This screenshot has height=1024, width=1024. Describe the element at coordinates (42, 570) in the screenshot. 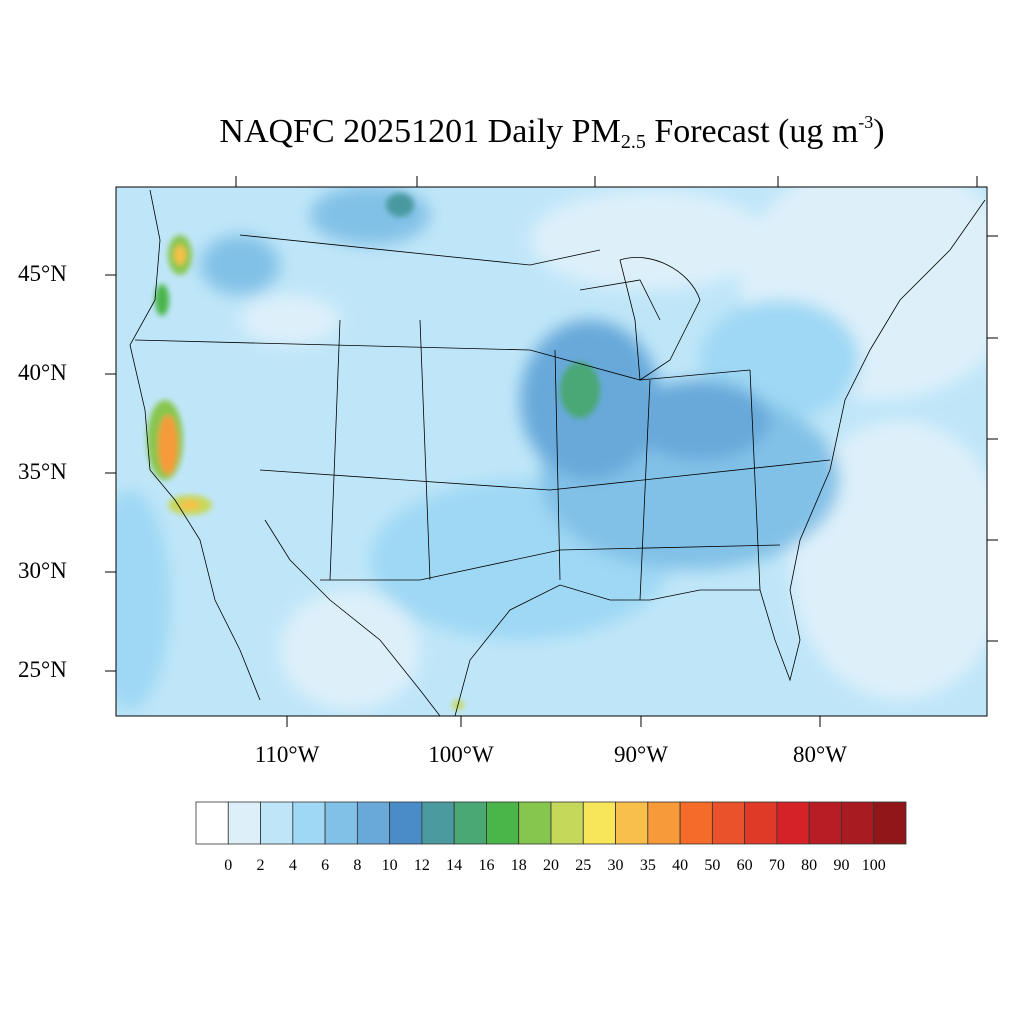

I see `lat-label-30n: 30°N` at that location.